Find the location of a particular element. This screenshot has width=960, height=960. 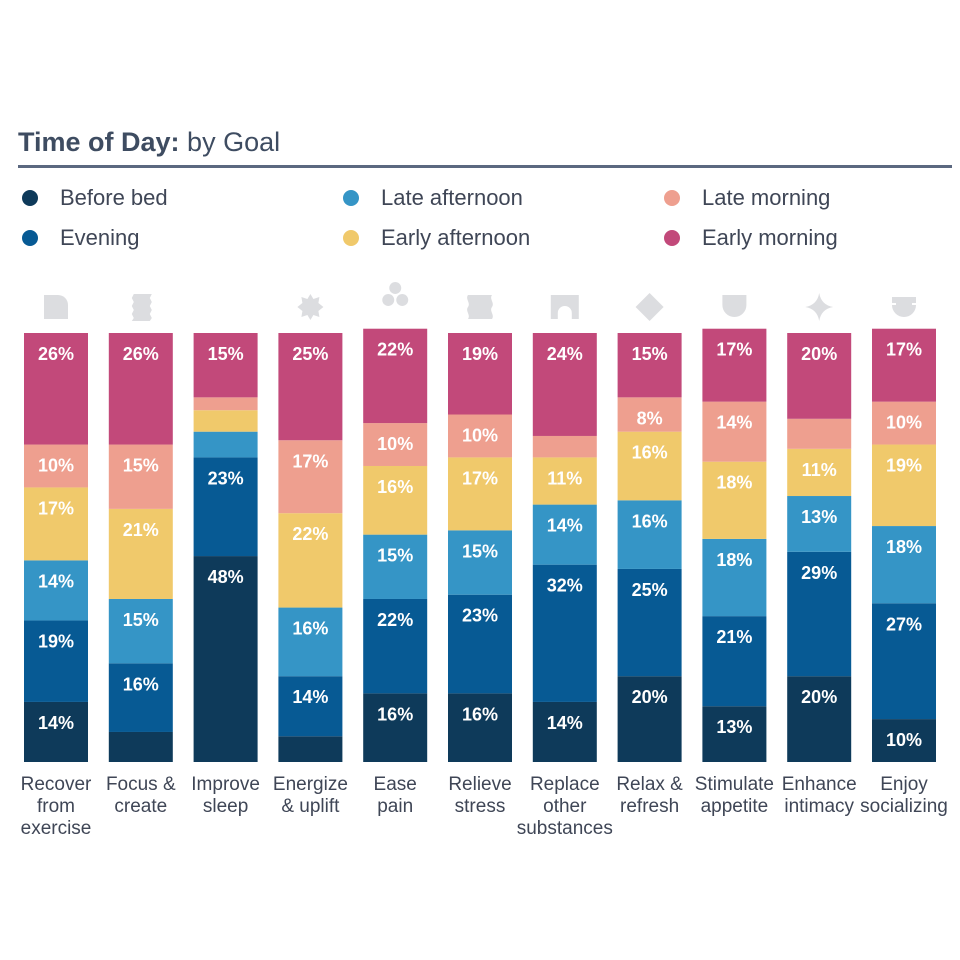

legend-item-early-morning: Early morning is located at coordinates (751, 238).